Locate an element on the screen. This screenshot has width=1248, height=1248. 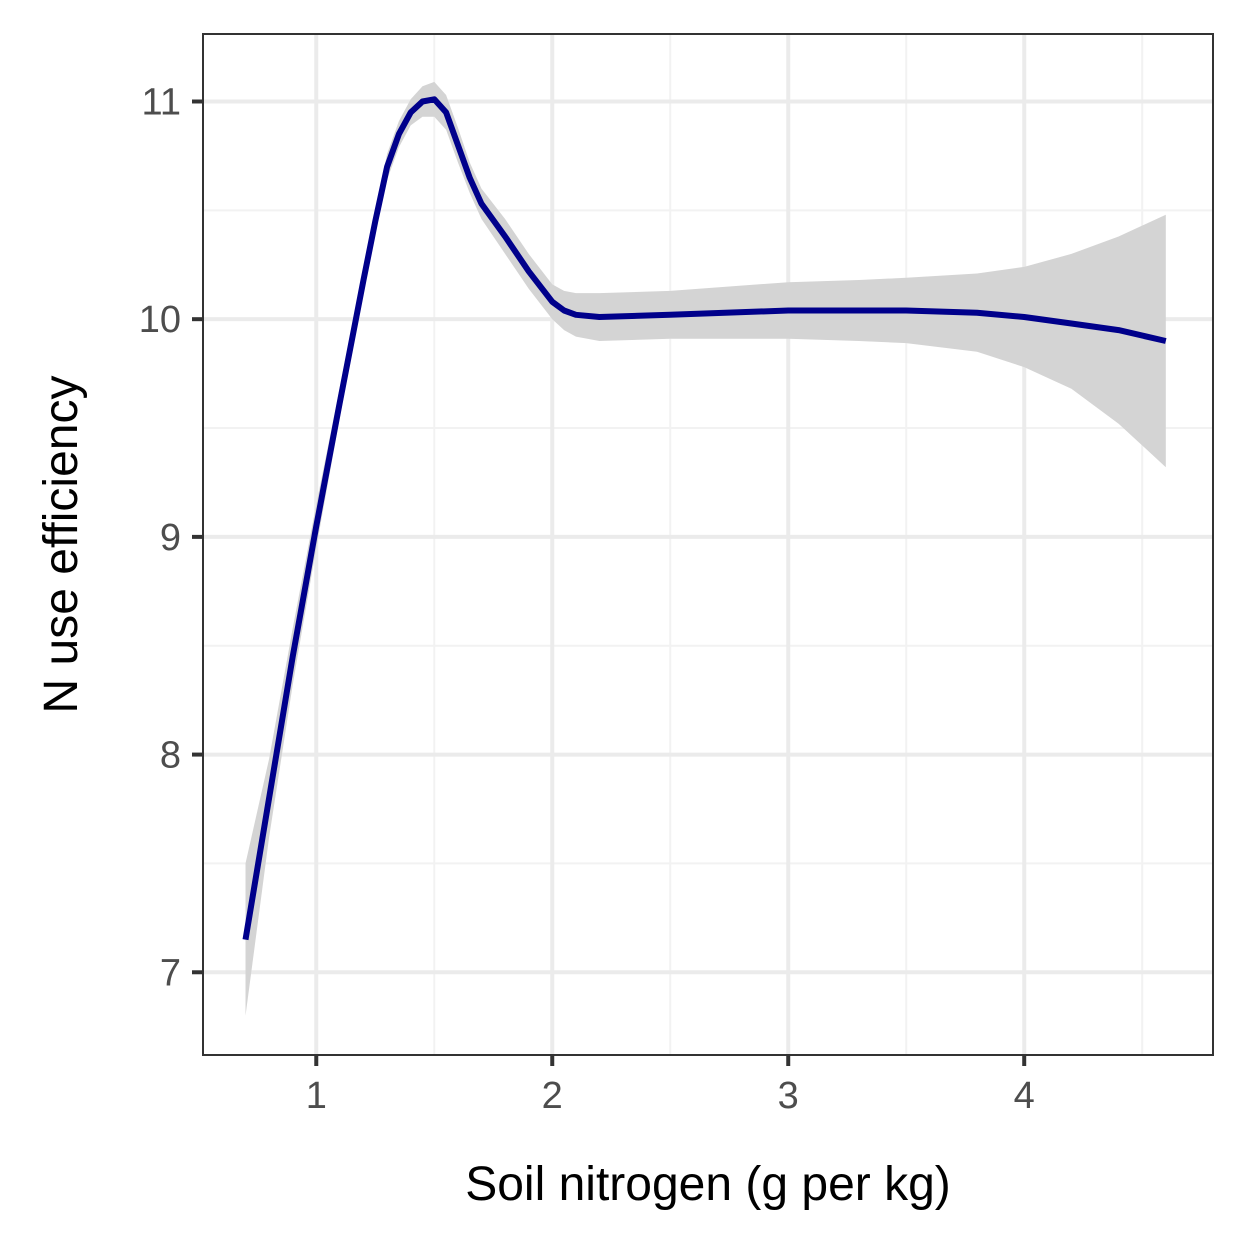
x-axis-title: Soil nitrogen (g per kg) is located at coordinates (708, 1184).